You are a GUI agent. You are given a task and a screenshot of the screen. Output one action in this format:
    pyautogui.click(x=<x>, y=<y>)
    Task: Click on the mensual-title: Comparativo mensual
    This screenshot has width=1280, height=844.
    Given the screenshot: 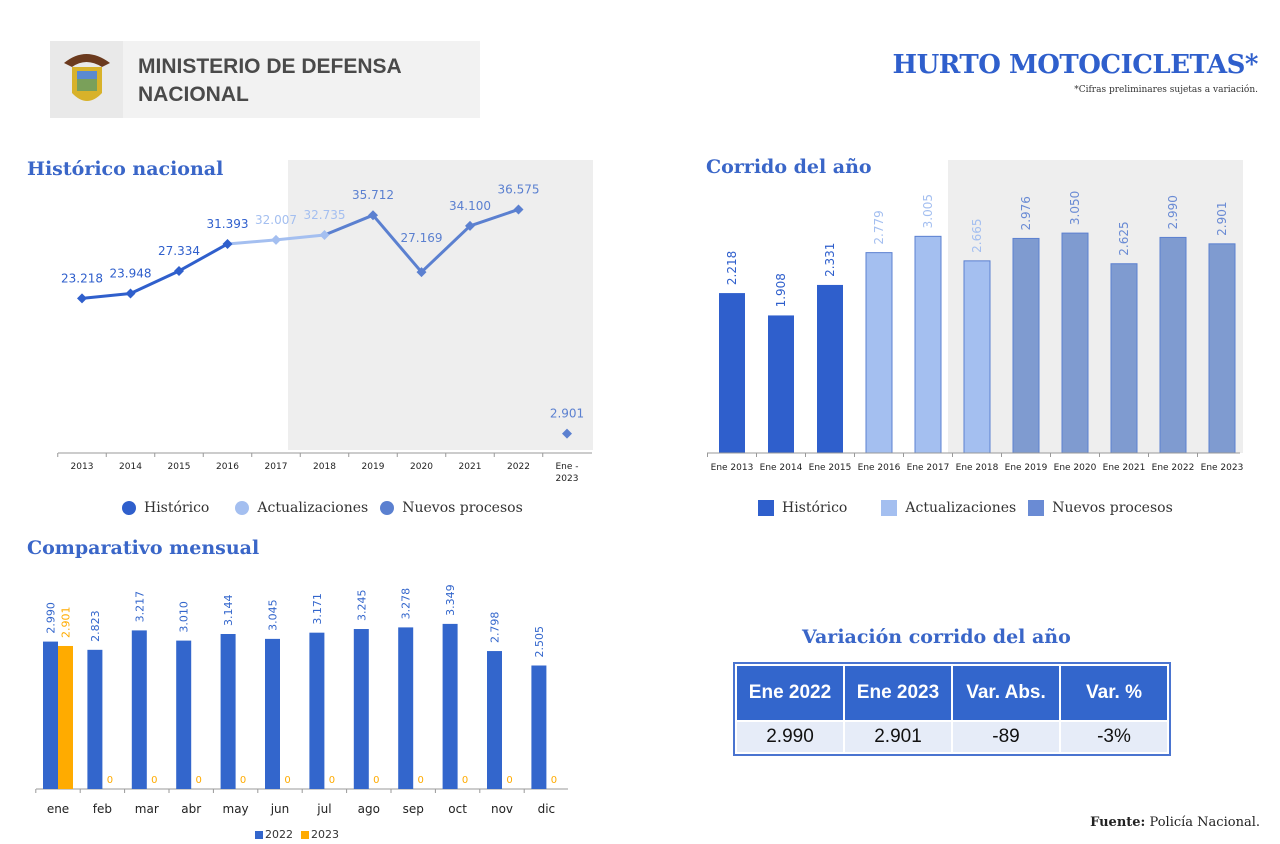 What is the action you would take?
    pyautogui.click(x=143, y=548)
    